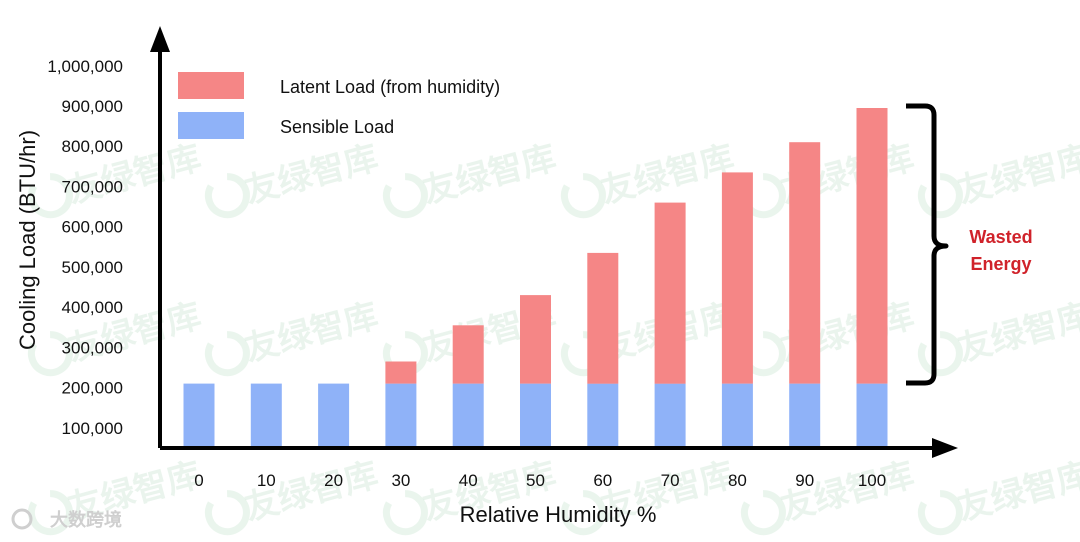 This screenshot has width=1080, height=542. Describe the element at coordinates (737, 480) in the screenshot. I see `x-tick-label: 80` at that location.